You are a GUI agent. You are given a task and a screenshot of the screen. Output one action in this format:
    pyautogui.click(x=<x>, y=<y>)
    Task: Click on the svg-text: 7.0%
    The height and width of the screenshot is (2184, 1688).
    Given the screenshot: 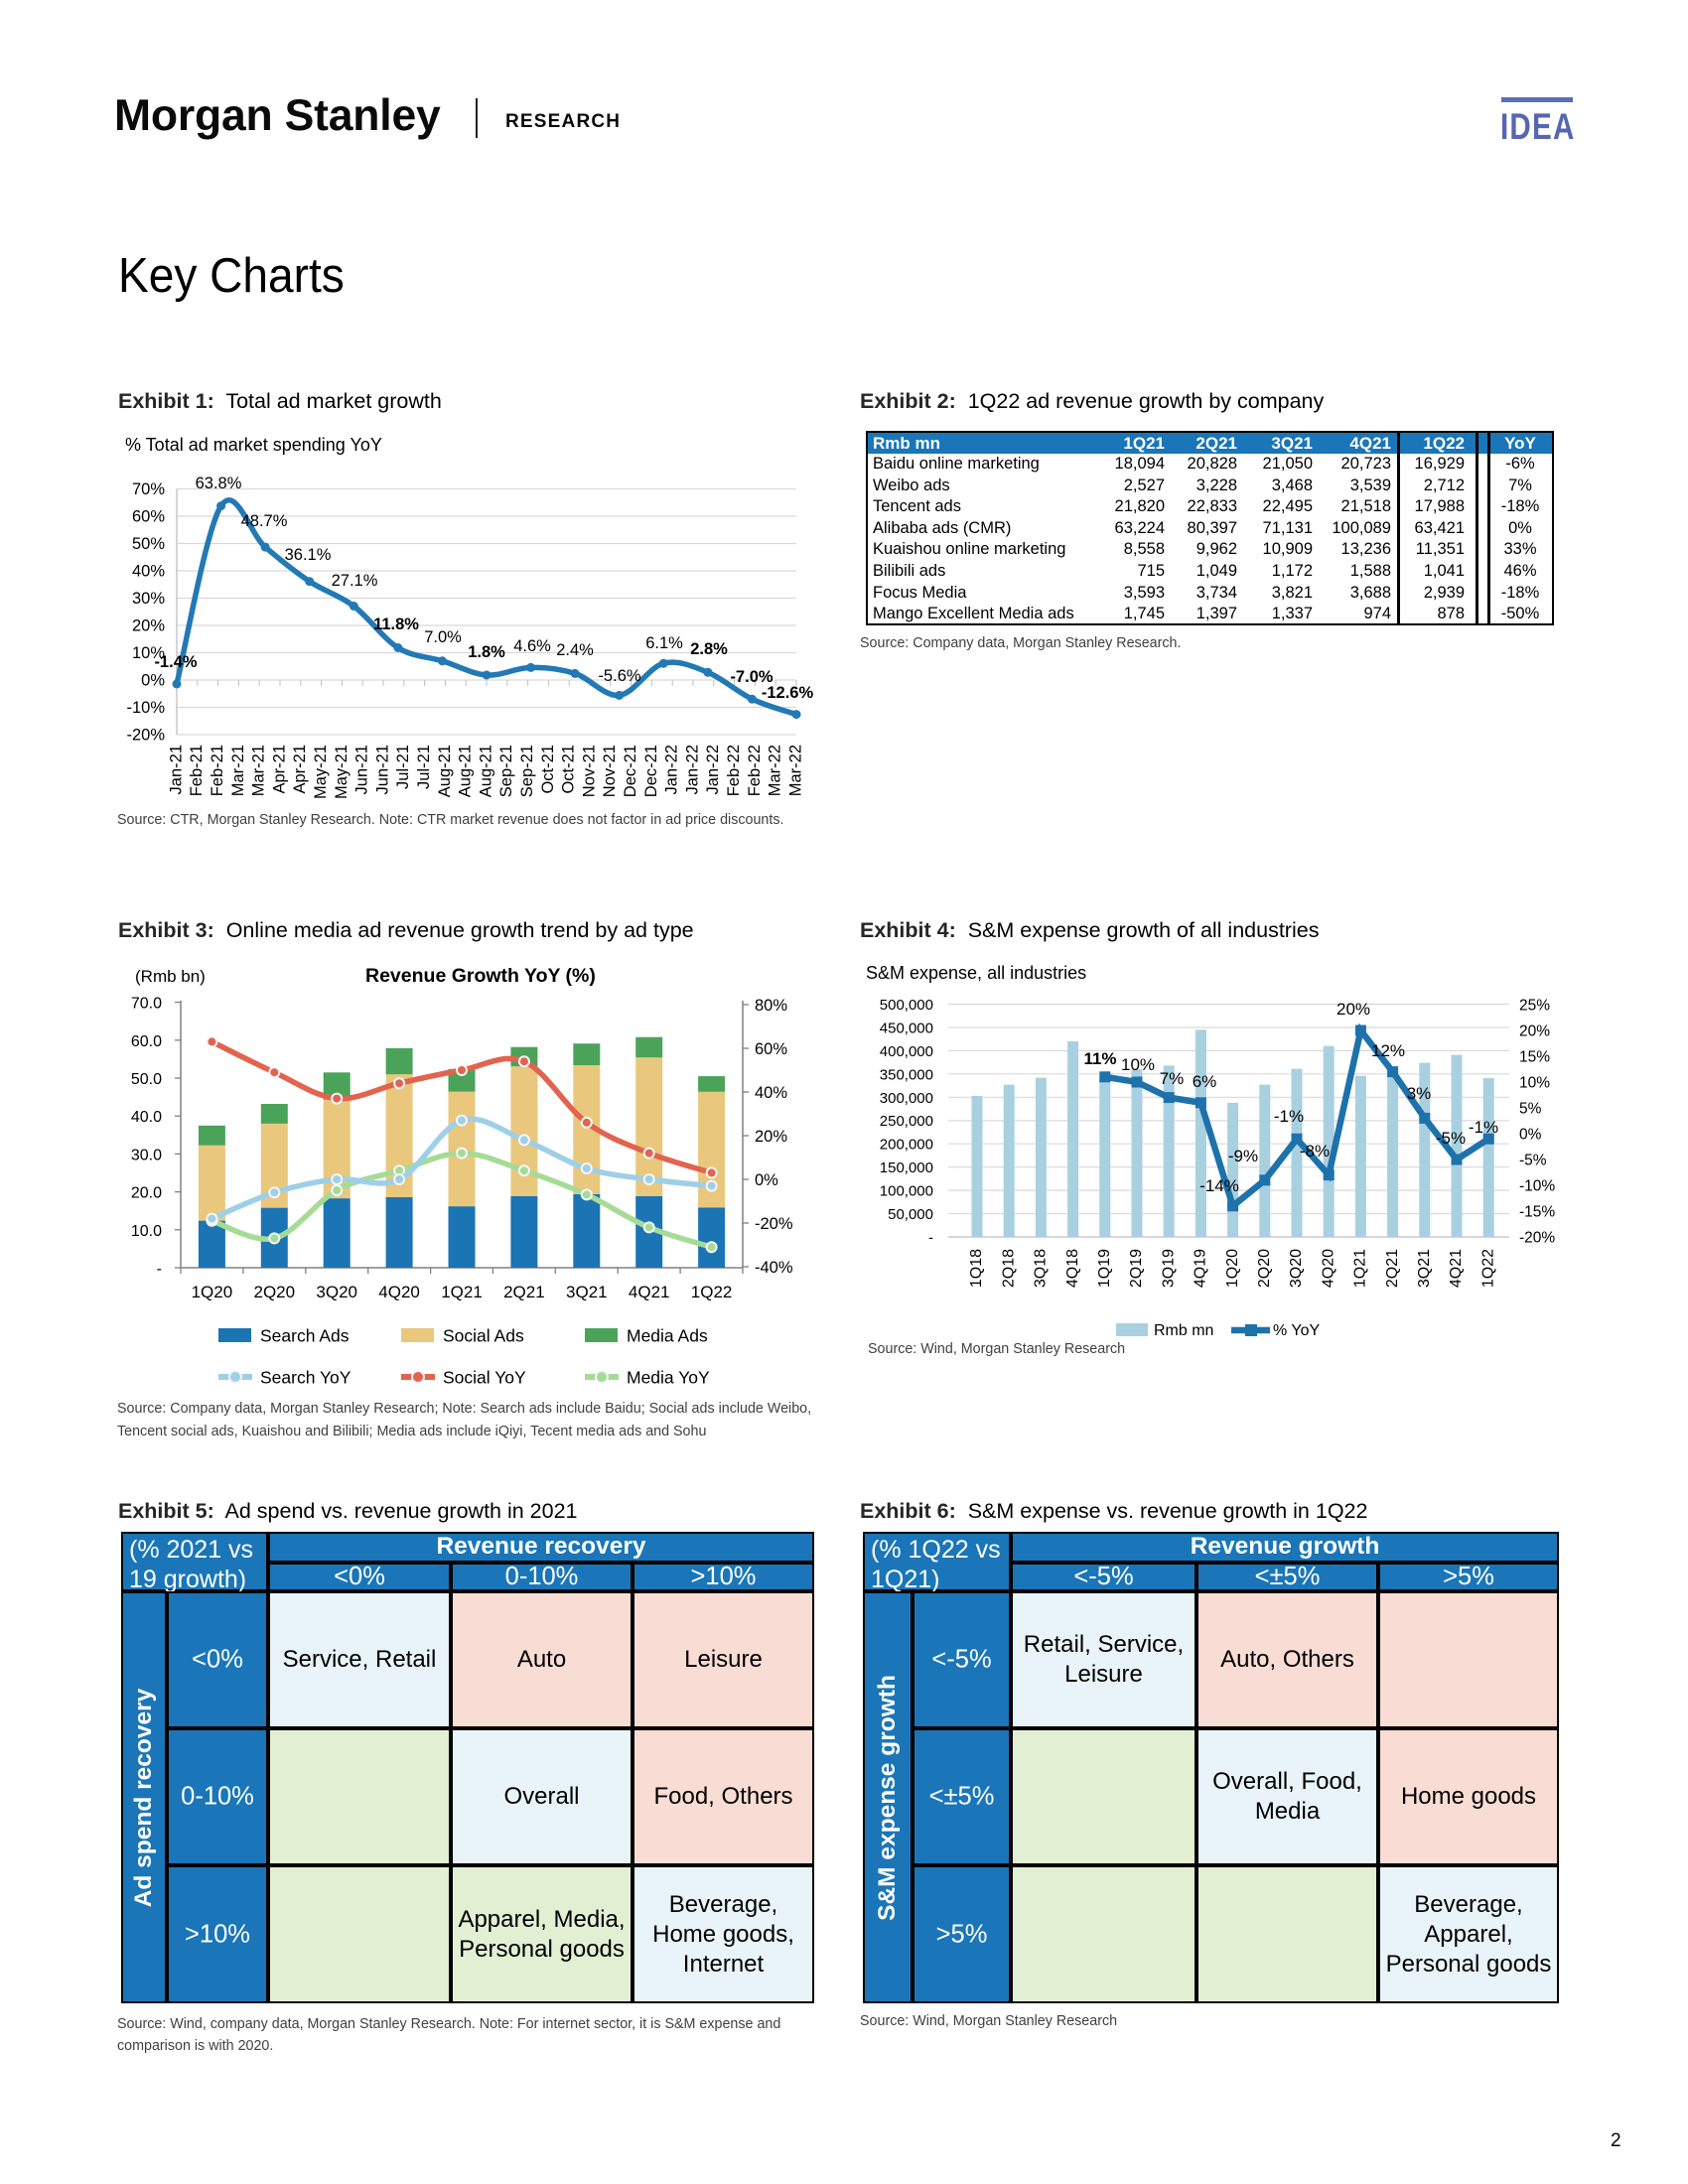 What is the action you would take?
    pyautogui.click(x=443, y=637)
    